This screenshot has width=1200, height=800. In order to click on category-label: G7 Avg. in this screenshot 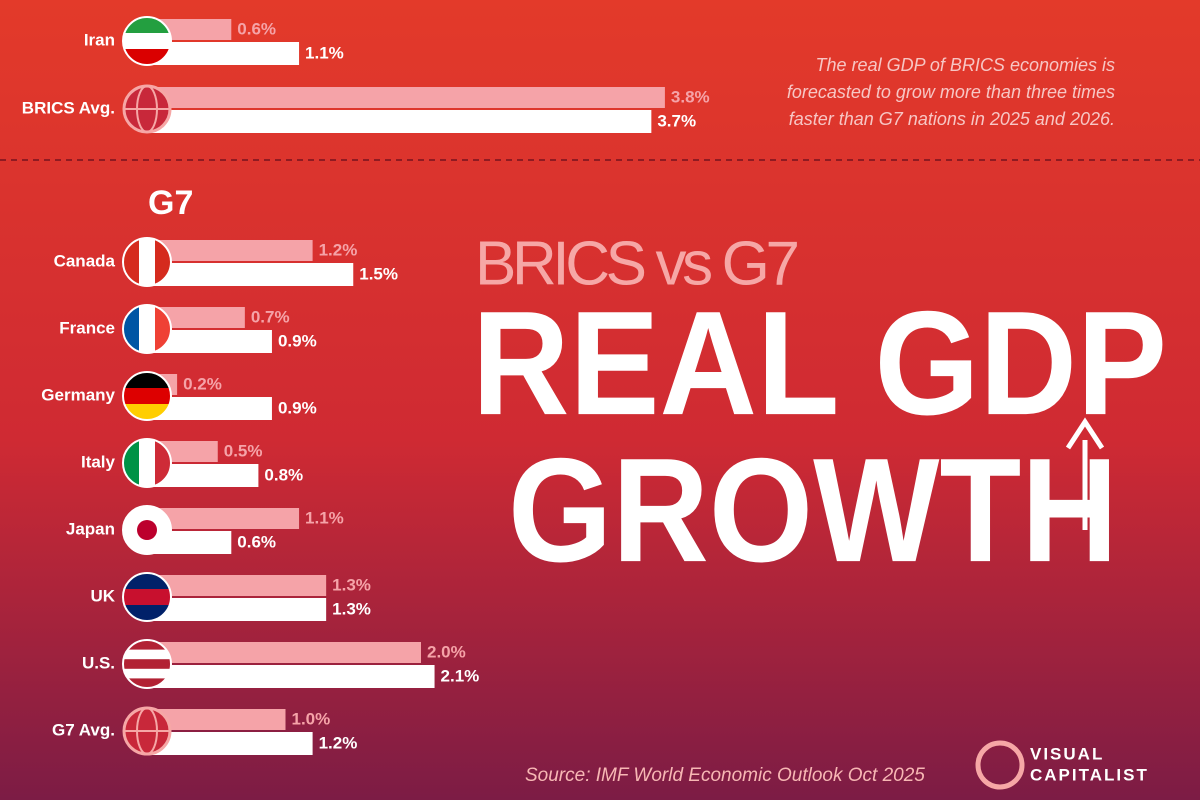, I will do `click(83, 729)`.